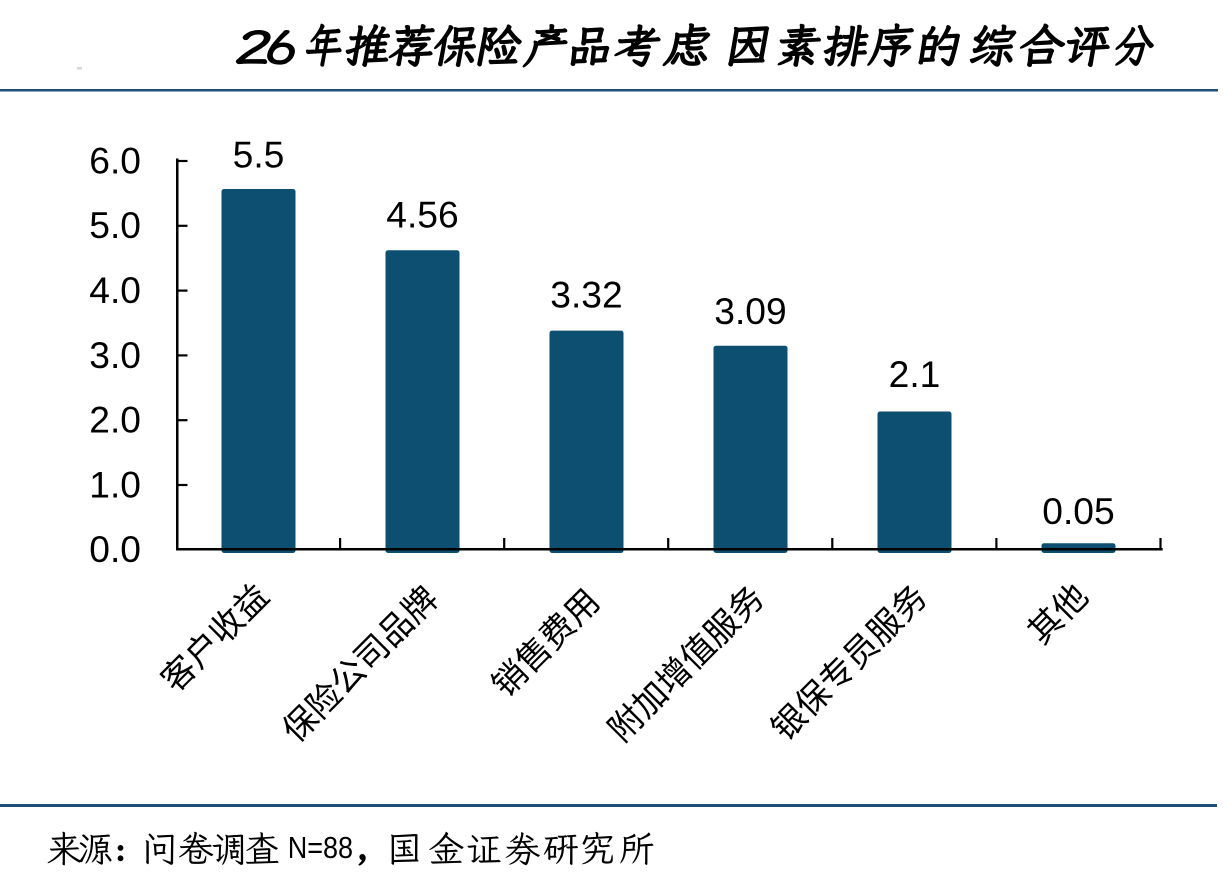 This screenshot has height=879, width=1228. I want to click on svg-text: 5.5, so click(259, 154).